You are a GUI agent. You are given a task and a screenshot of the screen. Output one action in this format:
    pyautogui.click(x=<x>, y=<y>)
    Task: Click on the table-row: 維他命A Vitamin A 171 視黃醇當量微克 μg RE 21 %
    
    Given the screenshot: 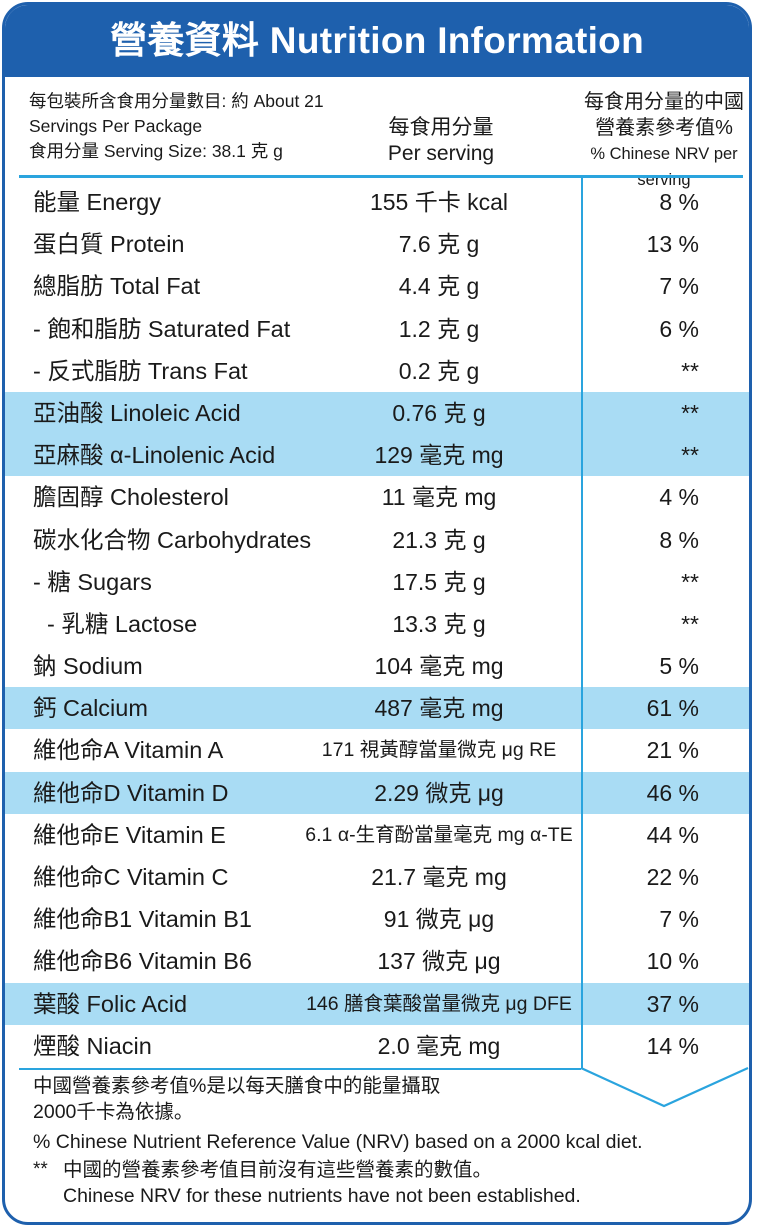 What is the action you would take?
    pyautogui.click(x=377, y=750)
    